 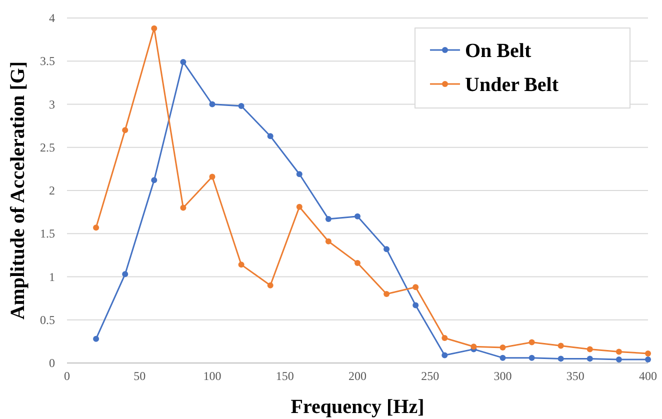 What do you see at coordinates (648, 376) in the screenshot?
I see `x-tick-label: 400` at bounding box center [648, 376].